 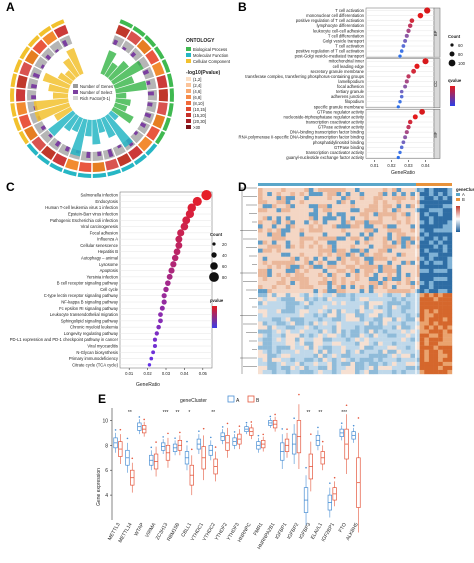 I want to click on legend-swatch-cc, so click(x=188, y=61).